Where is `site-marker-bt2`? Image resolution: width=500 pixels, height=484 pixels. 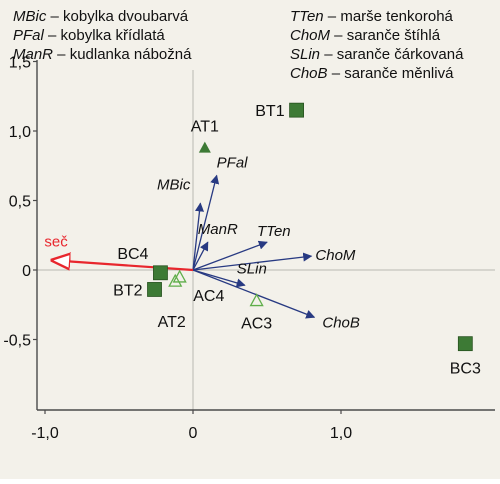 site-marker-bt2 is located at coordinates (154, 289).